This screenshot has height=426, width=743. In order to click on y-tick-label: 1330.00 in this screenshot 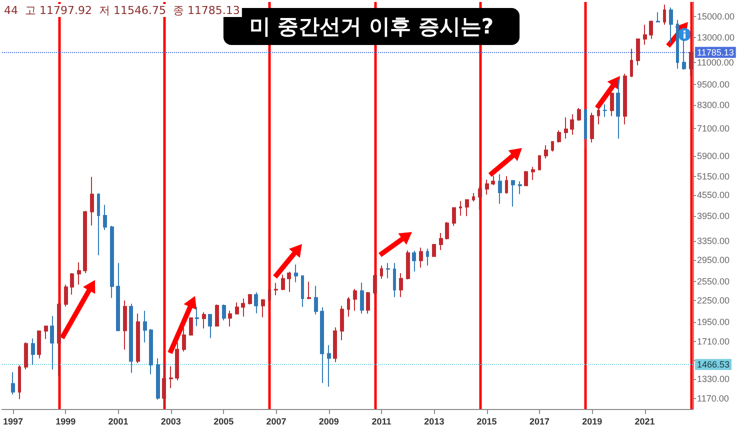, I will do `click(713, 379)`.